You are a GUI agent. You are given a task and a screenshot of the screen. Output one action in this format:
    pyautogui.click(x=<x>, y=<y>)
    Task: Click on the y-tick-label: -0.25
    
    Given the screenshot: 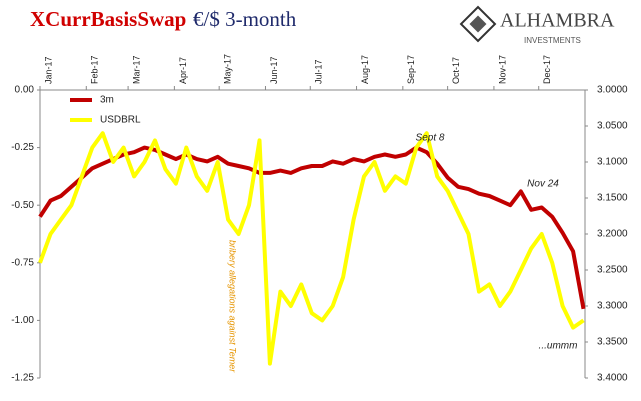 What is the action you would take?
    pyautogui.click(x=22, y=147)
    